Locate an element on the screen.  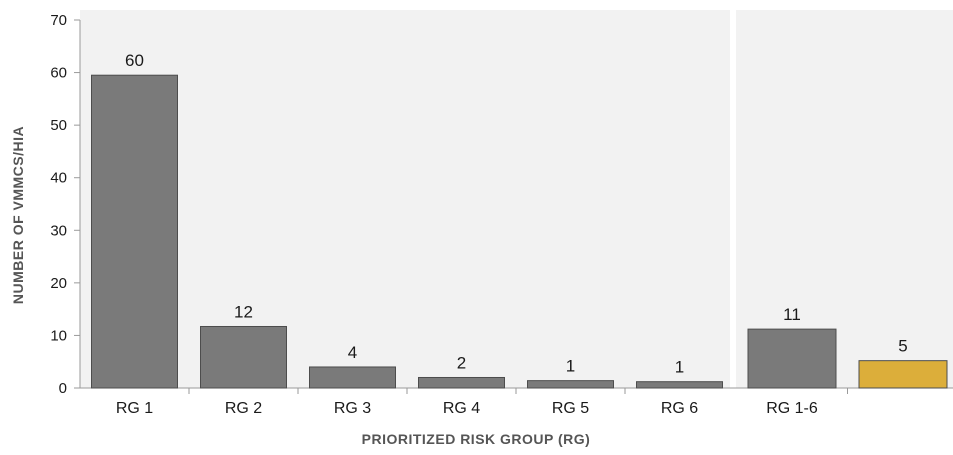
x-tick-label: RG 3 is located at coordinates (352, 408).